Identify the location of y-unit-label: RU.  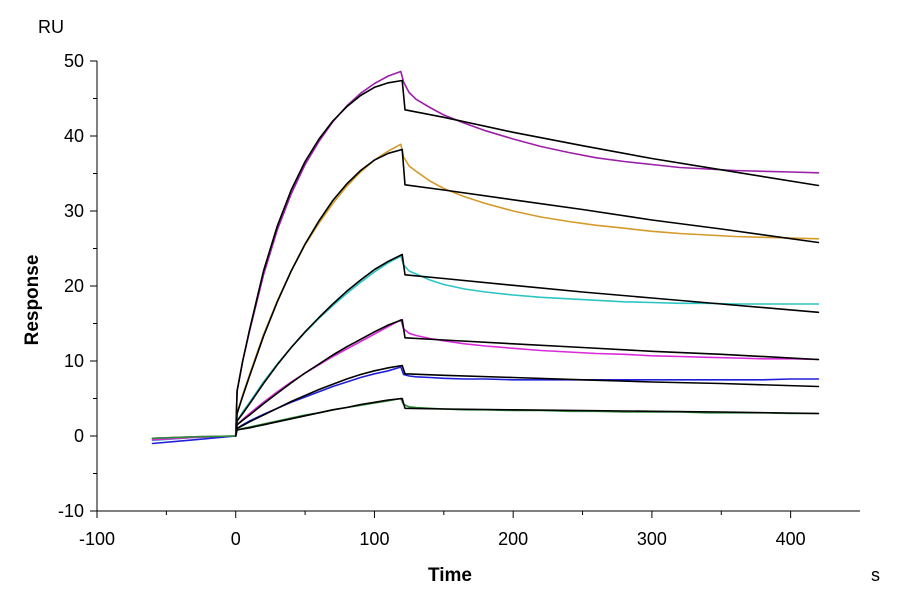
(51, 27).